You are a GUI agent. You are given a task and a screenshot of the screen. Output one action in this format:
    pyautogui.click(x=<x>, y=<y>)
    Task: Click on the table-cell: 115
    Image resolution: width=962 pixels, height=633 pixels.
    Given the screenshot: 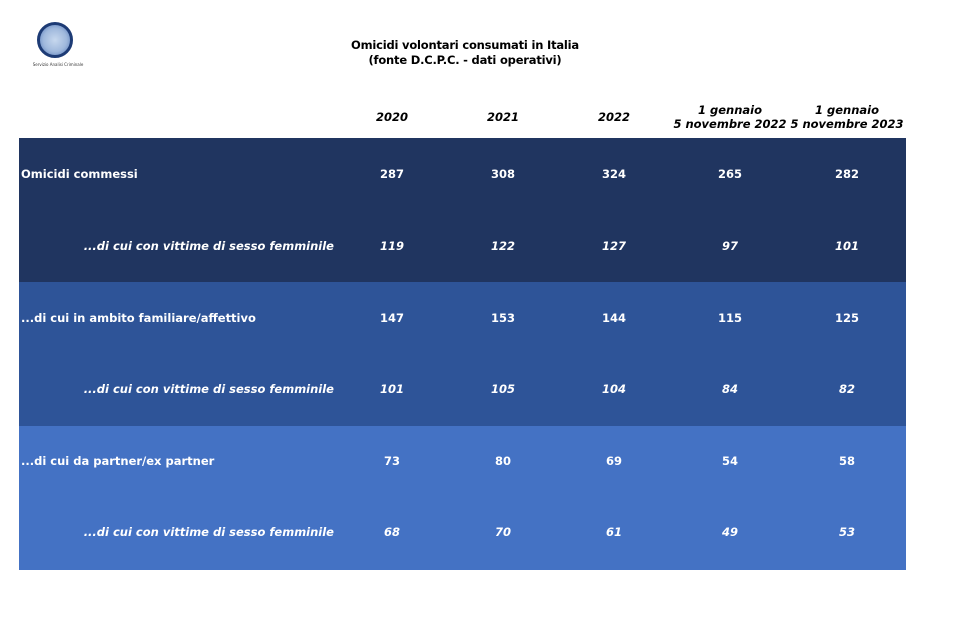 What is the action you would take?
    pyautogui.click(x=729, y=318)
    